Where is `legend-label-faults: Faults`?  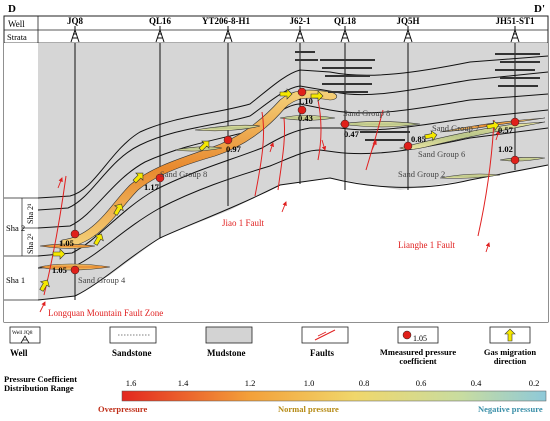
legend-label-faults: Faults is located at coordinates (322, 353).